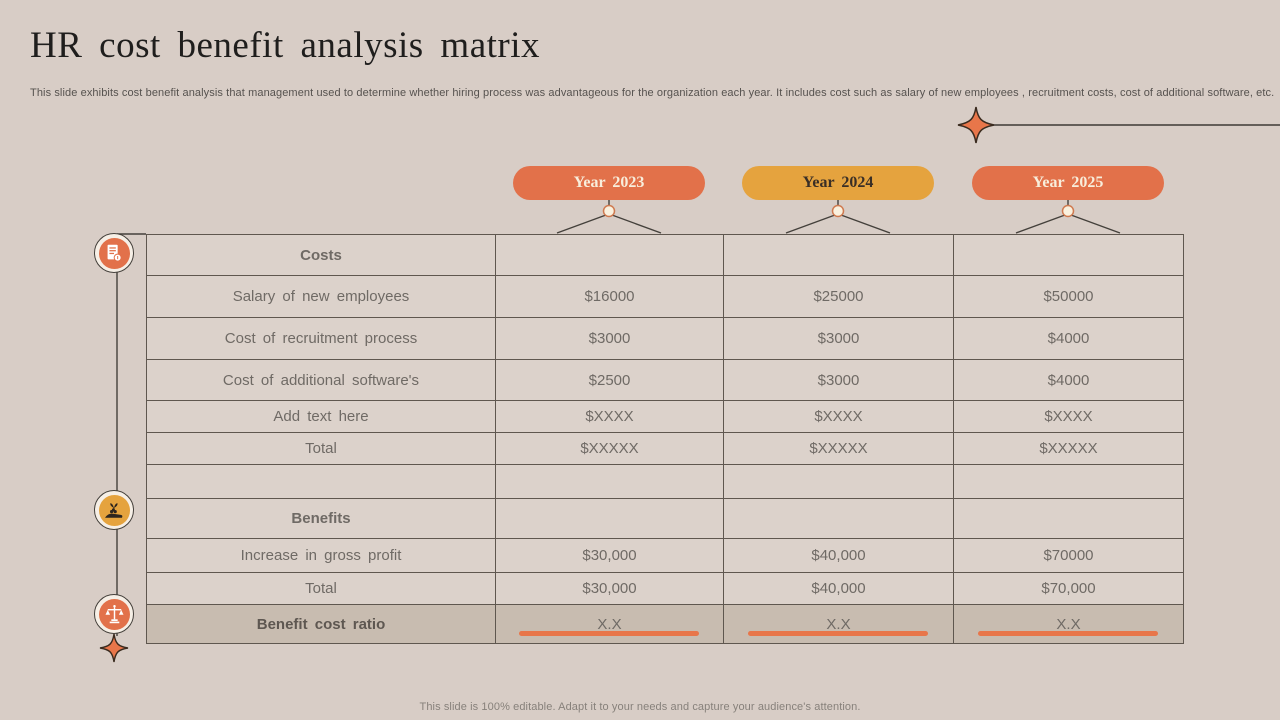 This screenshot has height=720, width=1280. I want to click on value-cell: $25000, so click(838, 296).